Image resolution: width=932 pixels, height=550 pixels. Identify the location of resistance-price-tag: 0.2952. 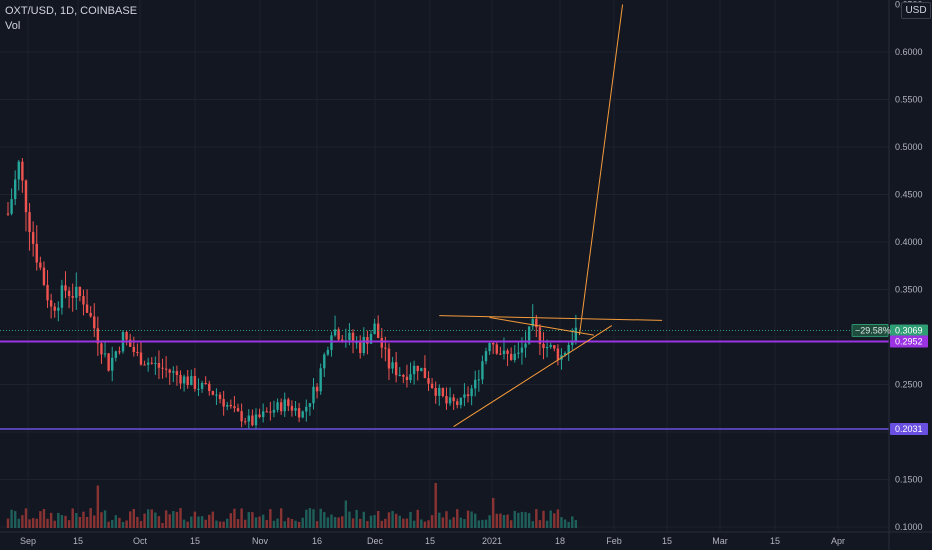
(909, 341).